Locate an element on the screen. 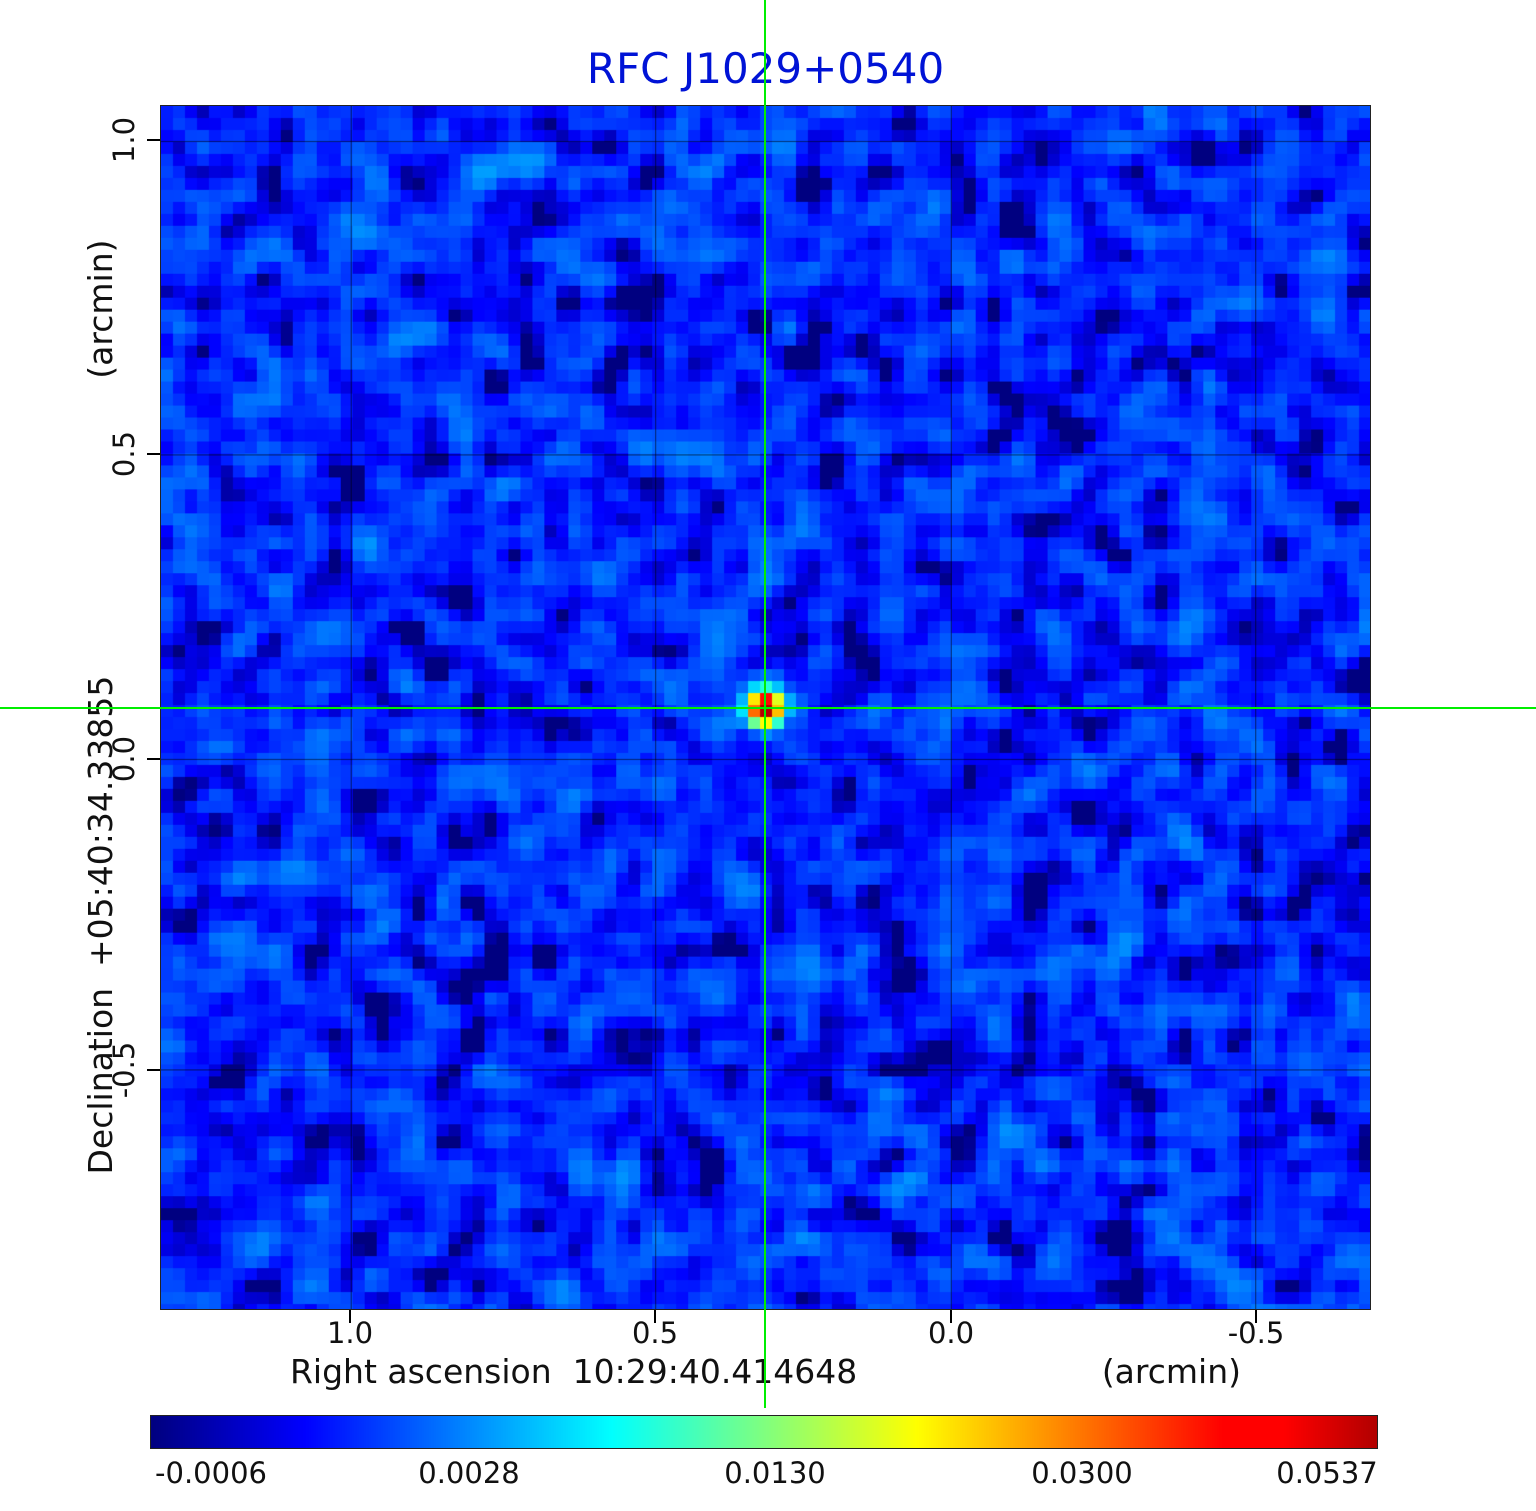  x-axis-label: Right ascension 10:29:40.414648 is located at coordinates (574, 1371).